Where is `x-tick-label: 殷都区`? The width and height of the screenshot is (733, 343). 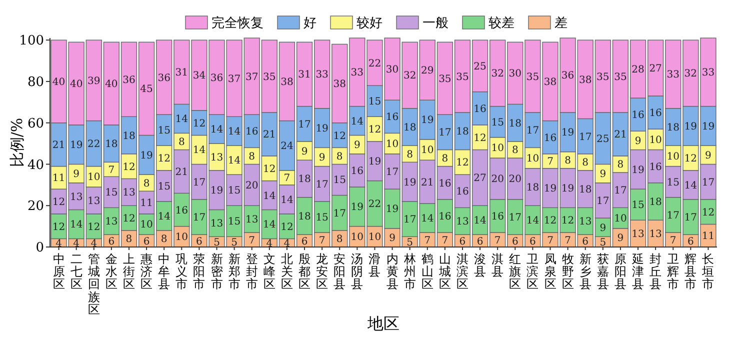 x-tick-label: 殷都区 is located at coordinates (304, 272).